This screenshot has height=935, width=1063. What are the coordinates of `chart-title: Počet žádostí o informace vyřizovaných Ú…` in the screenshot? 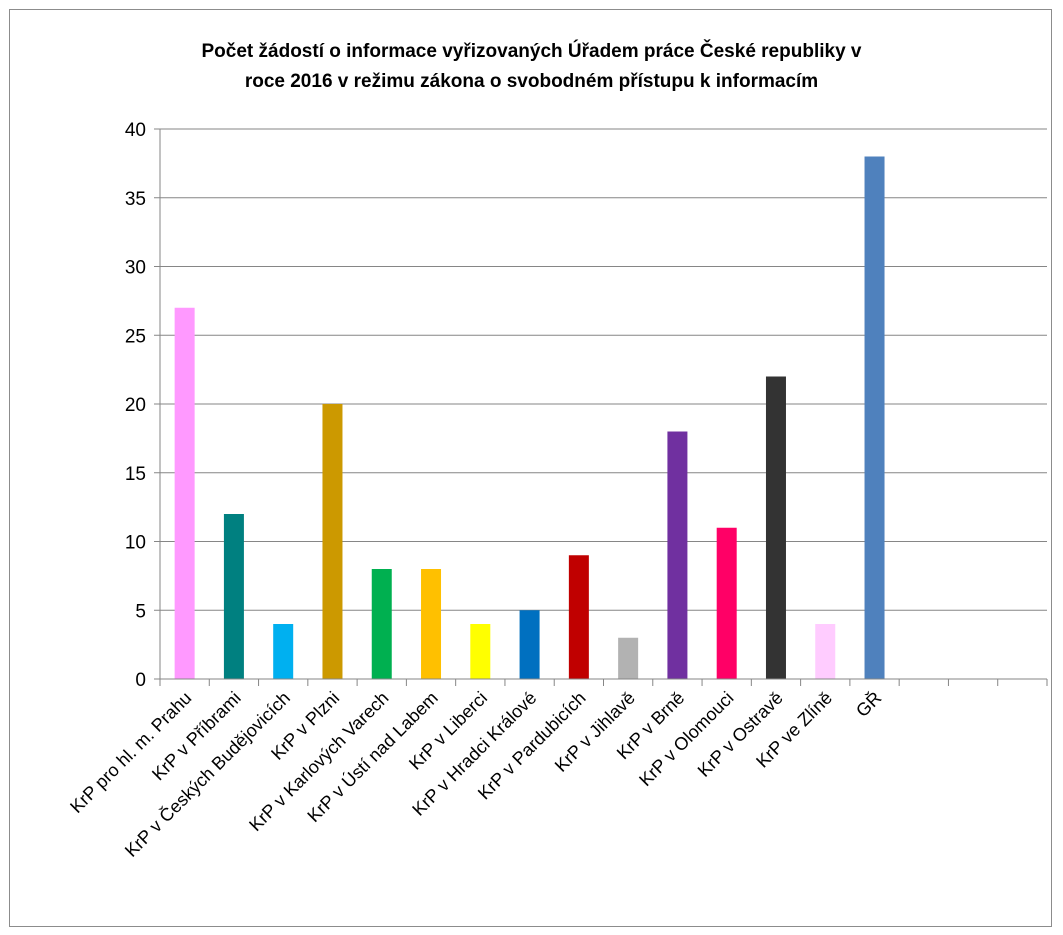 It's located at (531, 67).